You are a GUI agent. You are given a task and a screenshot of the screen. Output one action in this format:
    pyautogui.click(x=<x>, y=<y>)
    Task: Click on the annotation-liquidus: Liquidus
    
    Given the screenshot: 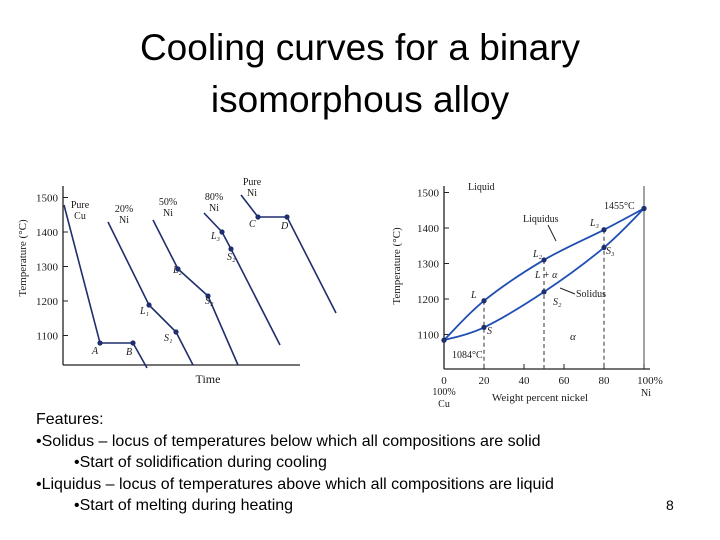 What is the action you would take?
    pyautogui.click(x=541, y=219)
    